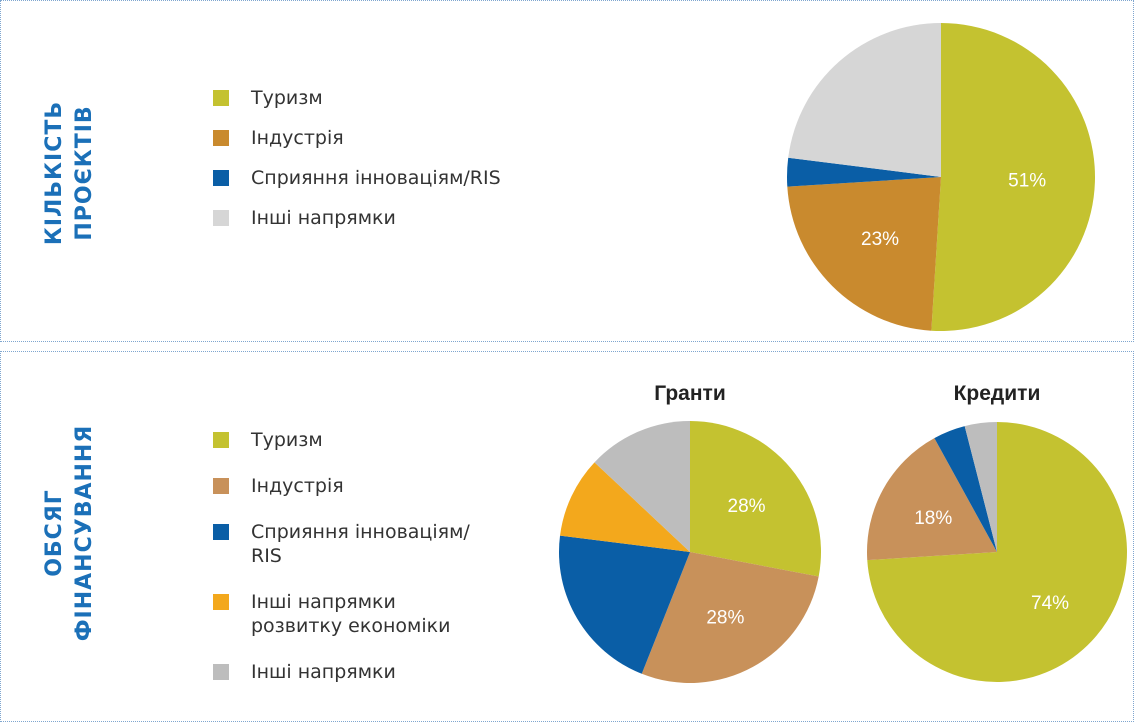  Describe the element at coordinates (360, 544) in the screenshot. I see `legend-label: Сприяння інноваціям/ RIS` at that location.